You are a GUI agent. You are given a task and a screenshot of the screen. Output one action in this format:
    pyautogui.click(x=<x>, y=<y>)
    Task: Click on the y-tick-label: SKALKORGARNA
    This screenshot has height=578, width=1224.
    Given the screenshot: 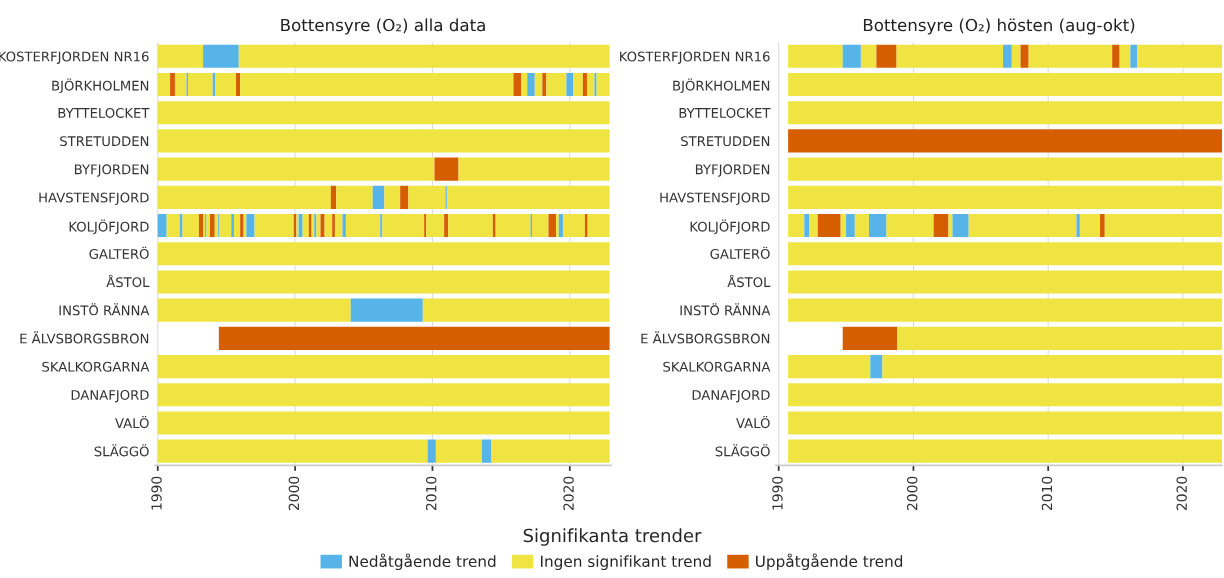 What is the action you would take?
    pyautogui.click(x=717, y=366)
    